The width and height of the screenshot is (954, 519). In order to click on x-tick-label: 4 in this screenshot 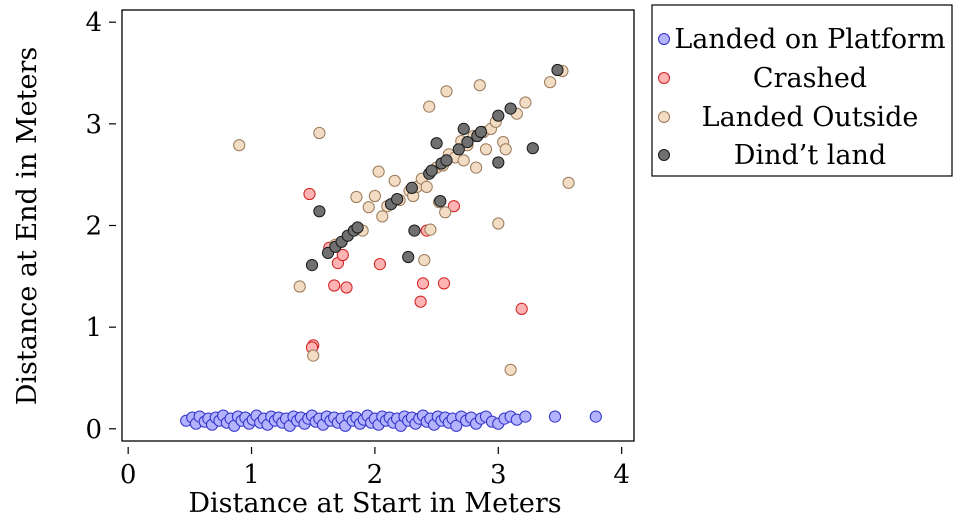, I will do `click(621, 475)`.